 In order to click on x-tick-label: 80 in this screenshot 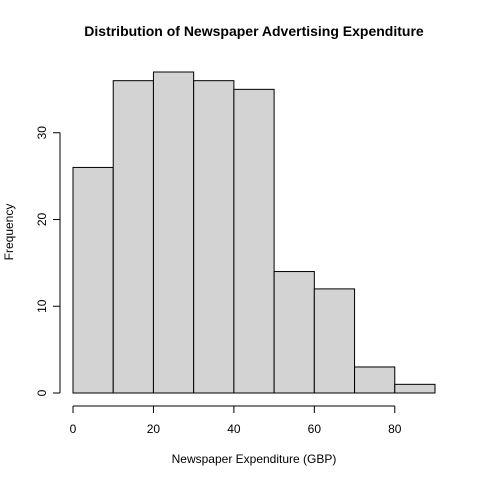, I will do `click(395, 429)`.